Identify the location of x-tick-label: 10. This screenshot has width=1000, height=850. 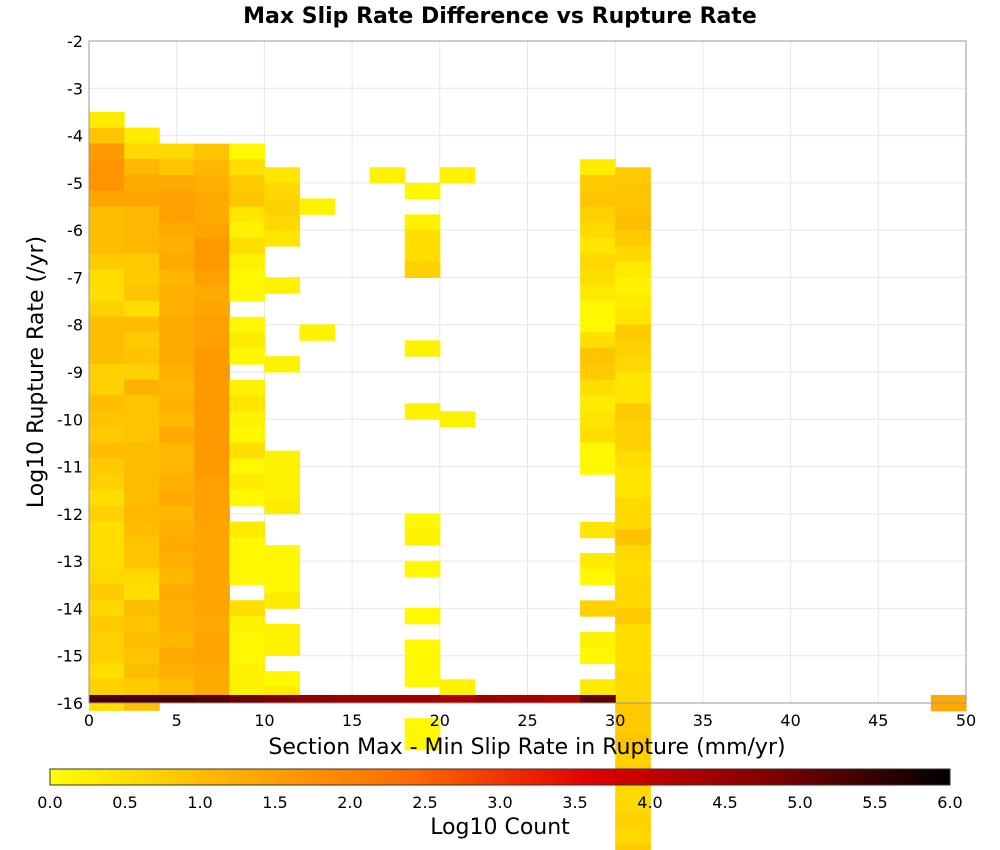
(264, 720).